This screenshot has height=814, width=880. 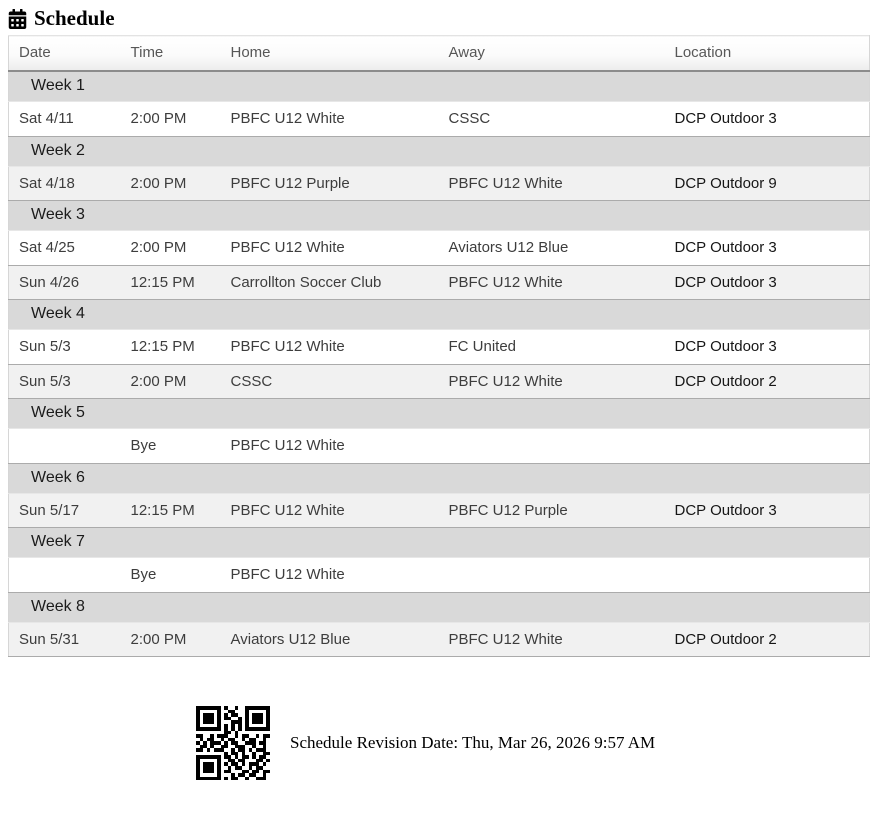 I want to click on week-header-row: Week 8, so click(x=439, y=607).